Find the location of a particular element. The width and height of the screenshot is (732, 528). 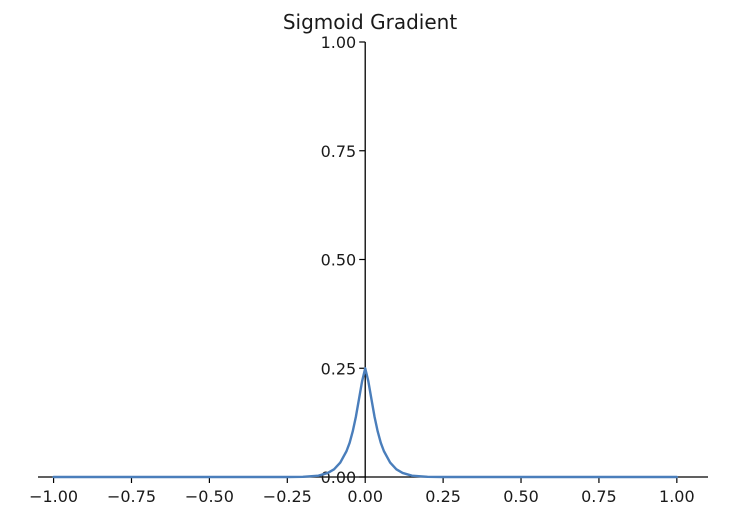

y-axis-ticks: 0.00 0.25 0.50 0.75 1.00 is located at coordinates (343, 260).